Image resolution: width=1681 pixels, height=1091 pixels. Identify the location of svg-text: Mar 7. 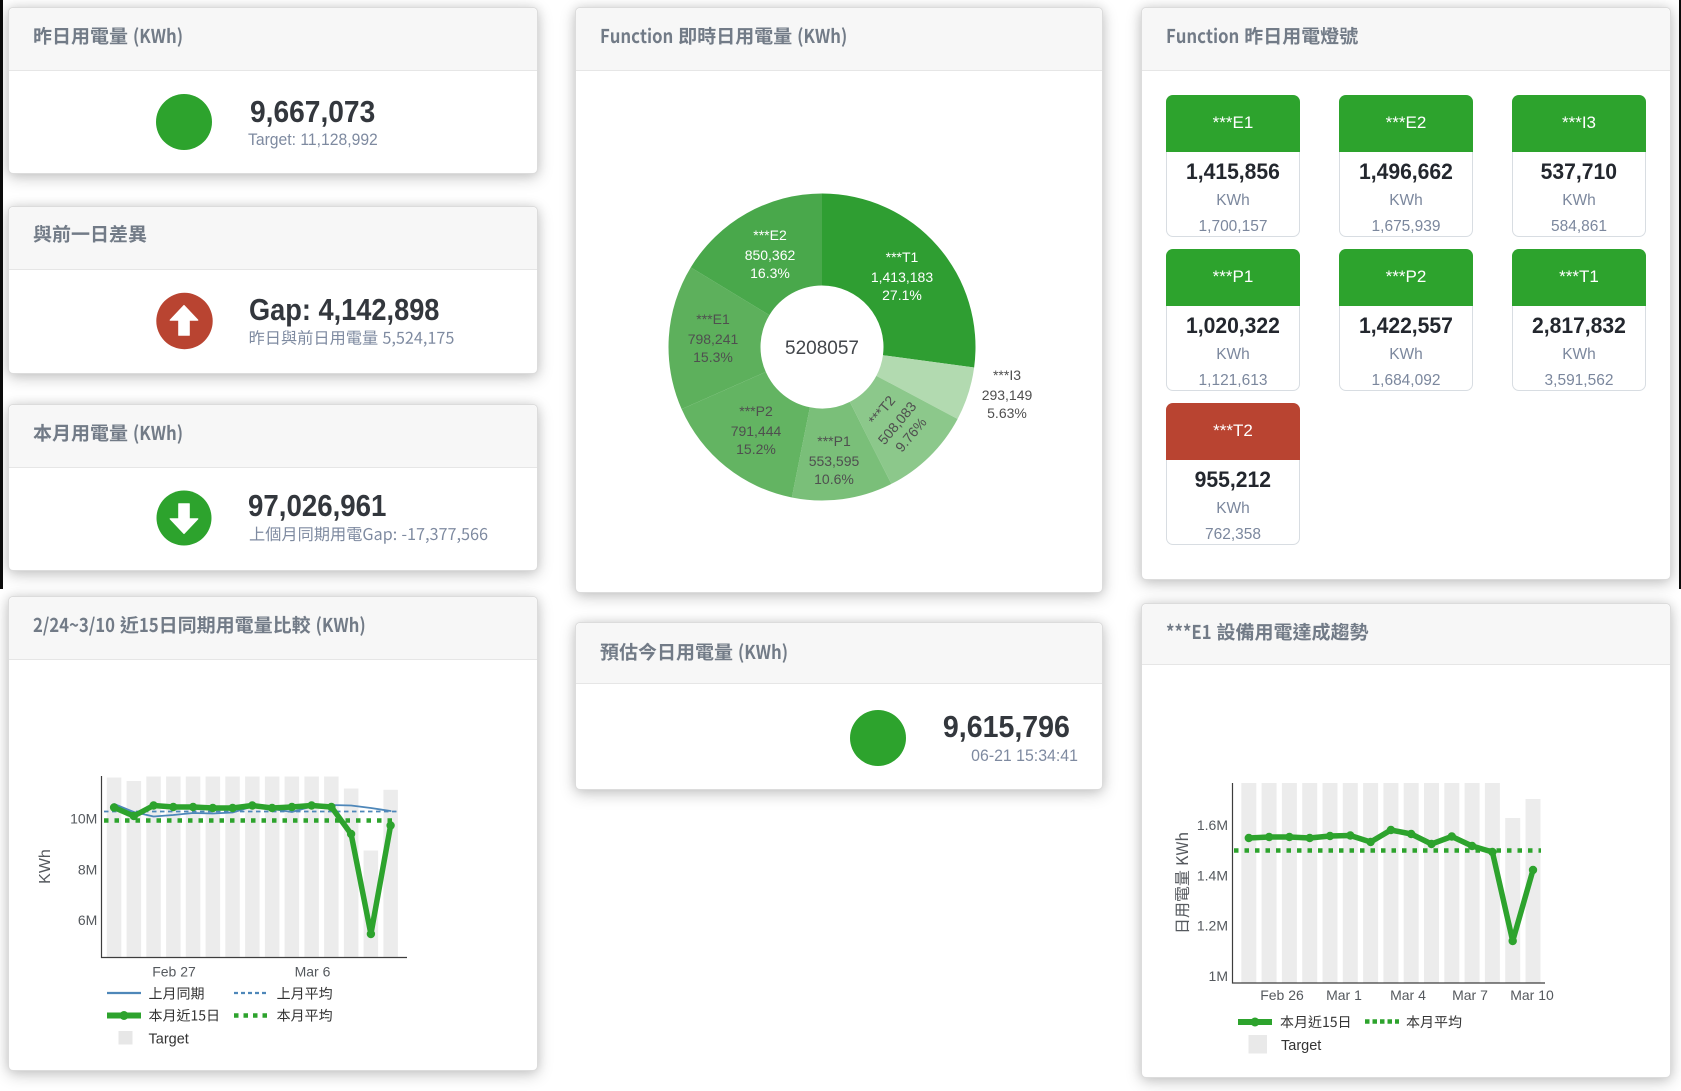
(1470, 995).